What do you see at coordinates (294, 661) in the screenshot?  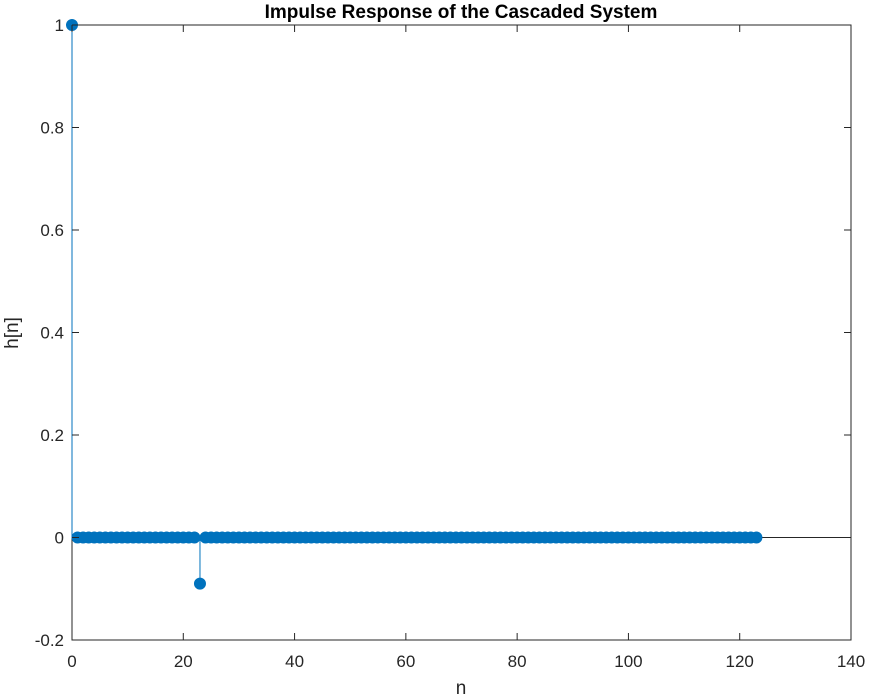 I see `x-tick-label: 40` at bounding box center [294, 661].